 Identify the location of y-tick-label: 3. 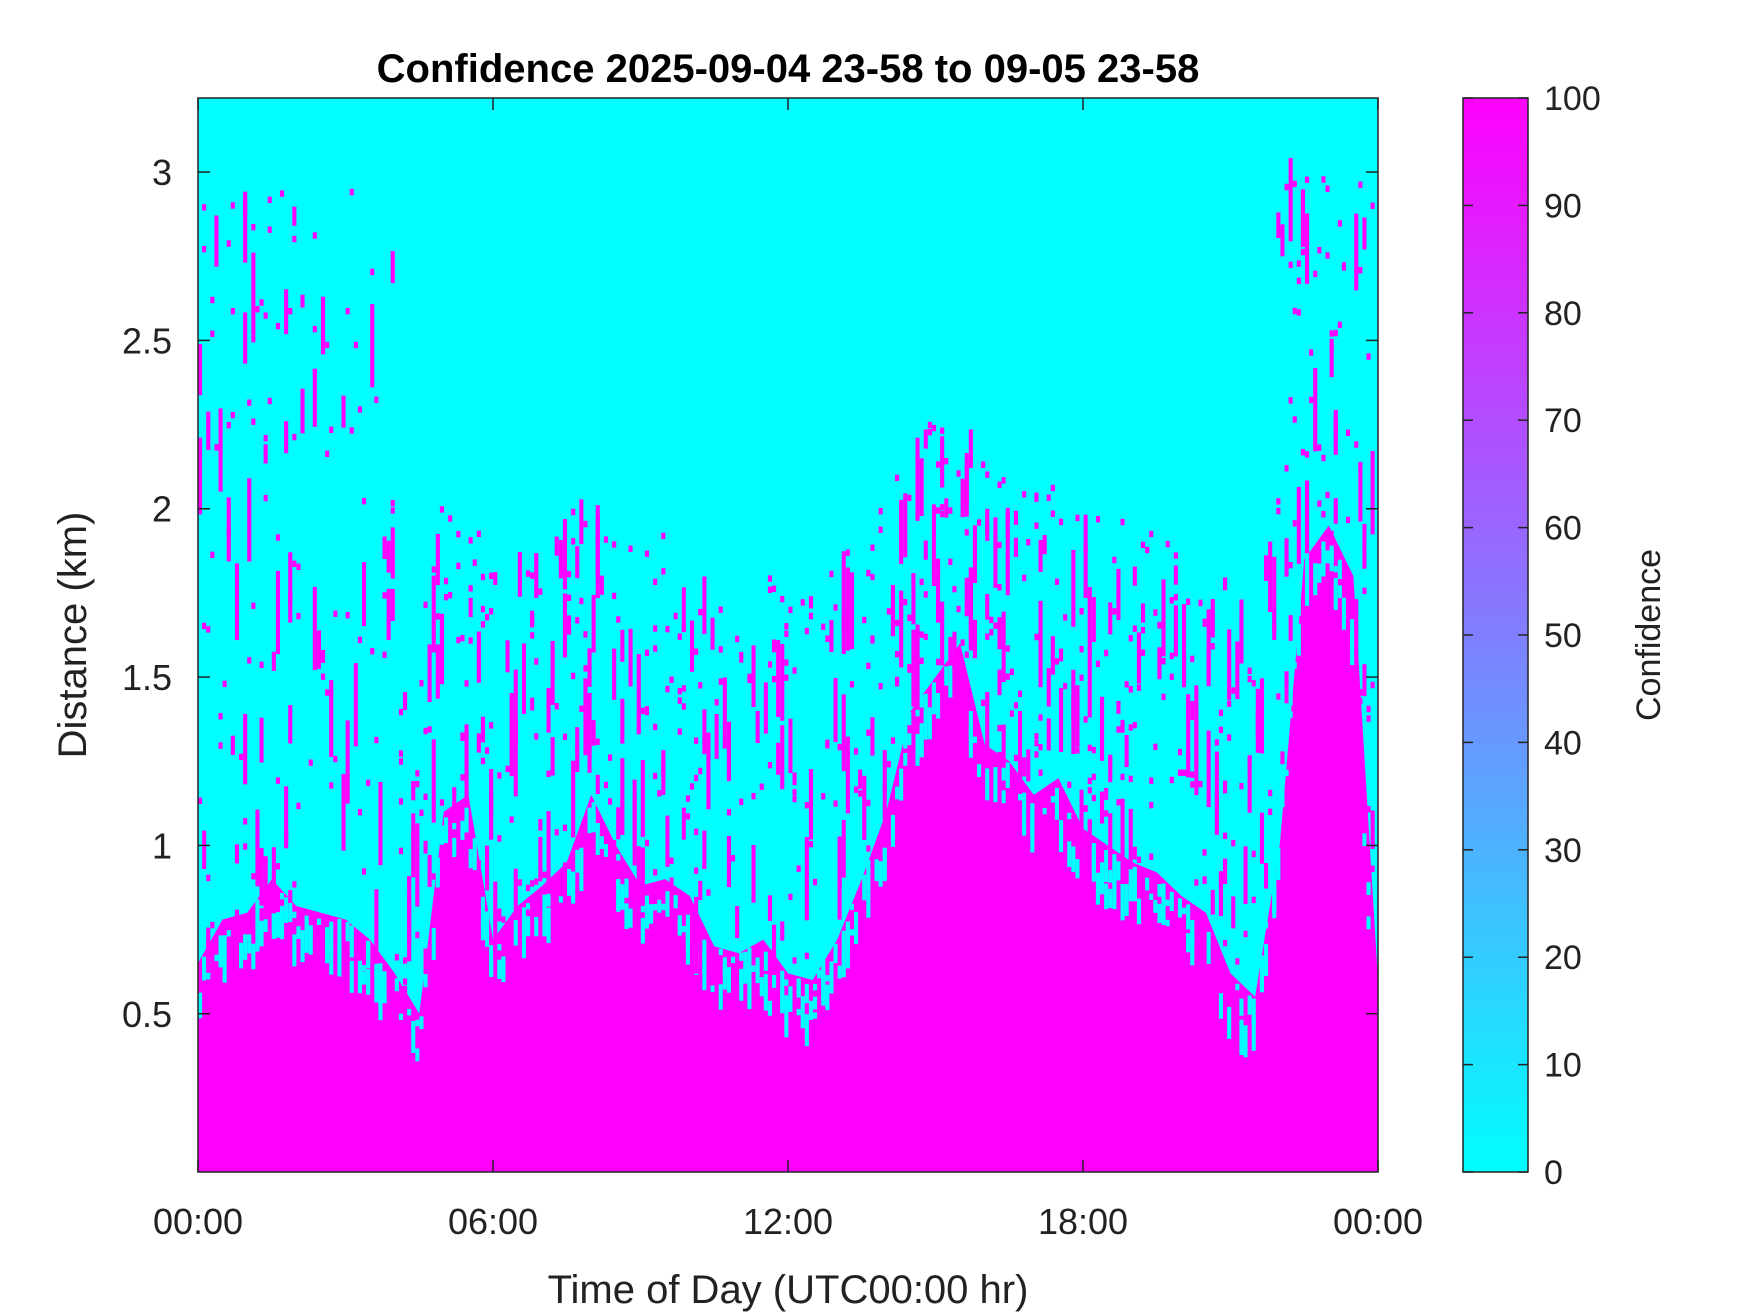
(162, 172).